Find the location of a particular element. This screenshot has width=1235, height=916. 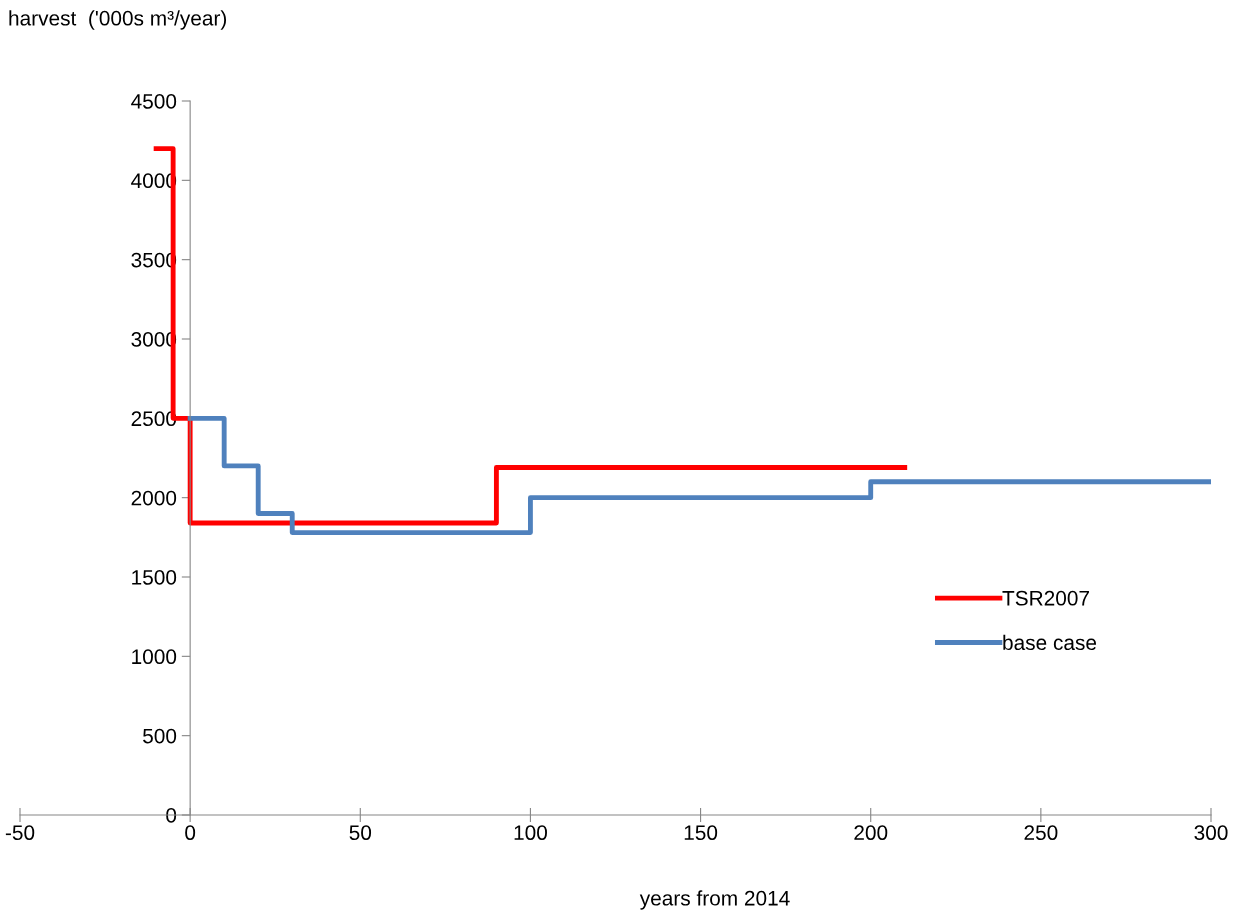

x-tick-label: 300 is located at coordinates (1211, 833).